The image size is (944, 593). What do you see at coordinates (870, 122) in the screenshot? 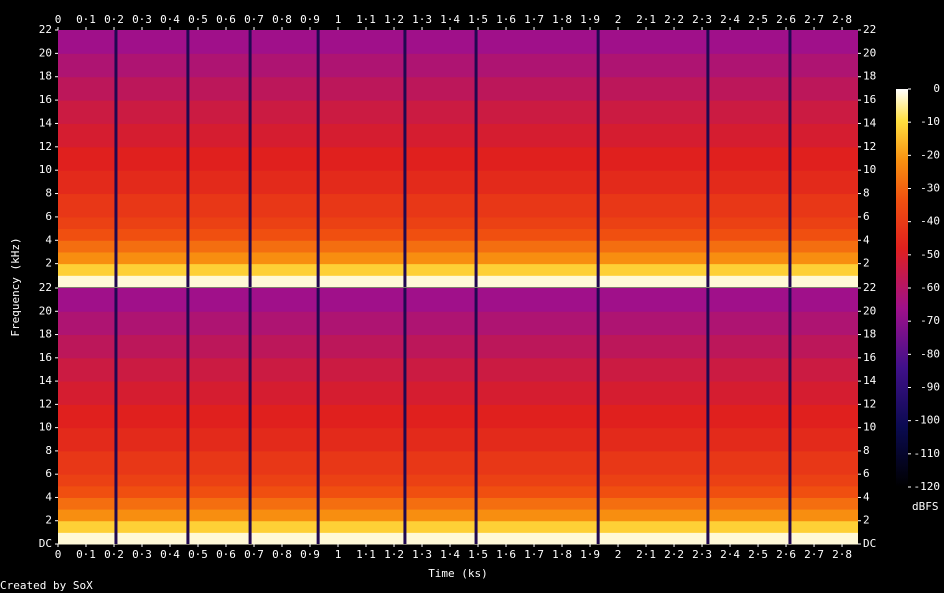
I see `y-tick-label-right: 14` at bounding box center [870, 122].